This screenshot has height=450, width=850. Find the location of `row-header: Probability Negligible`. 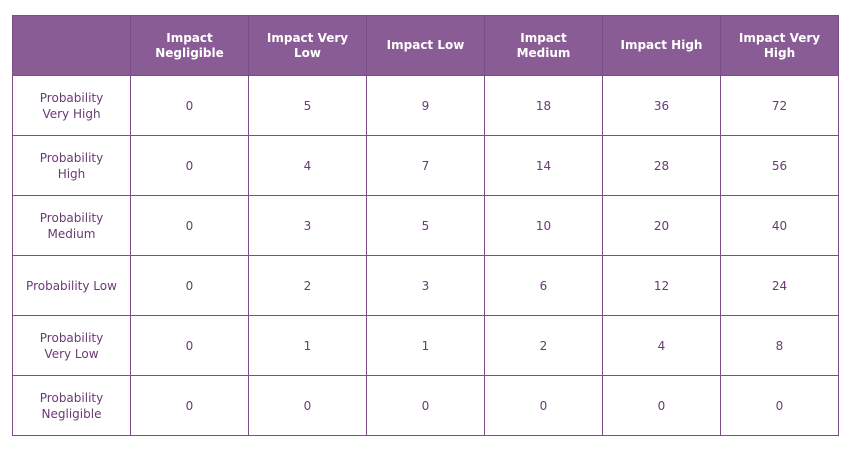

row-header: Probability Negligible is located at coordinates (71, 405).